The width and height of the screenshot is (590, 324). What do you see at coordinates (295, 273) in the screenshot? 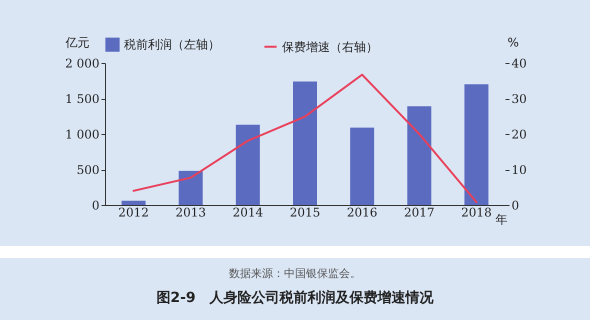
I see `source-note: 数据来源：中国银保监会。` at bounding box center [295, 273].